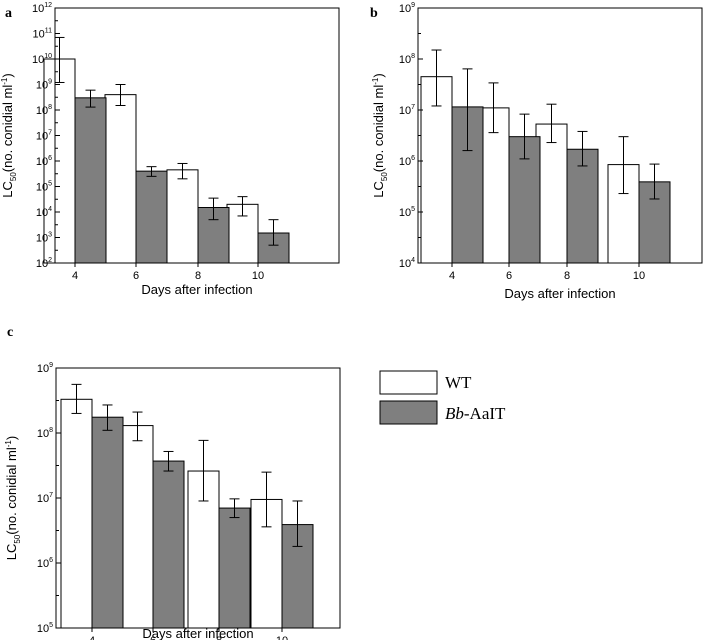  What do you see at coordinates (42, 8) in the screenshot?
I see `y-tick-label: 10¹²` at bounding box center [42, 8].